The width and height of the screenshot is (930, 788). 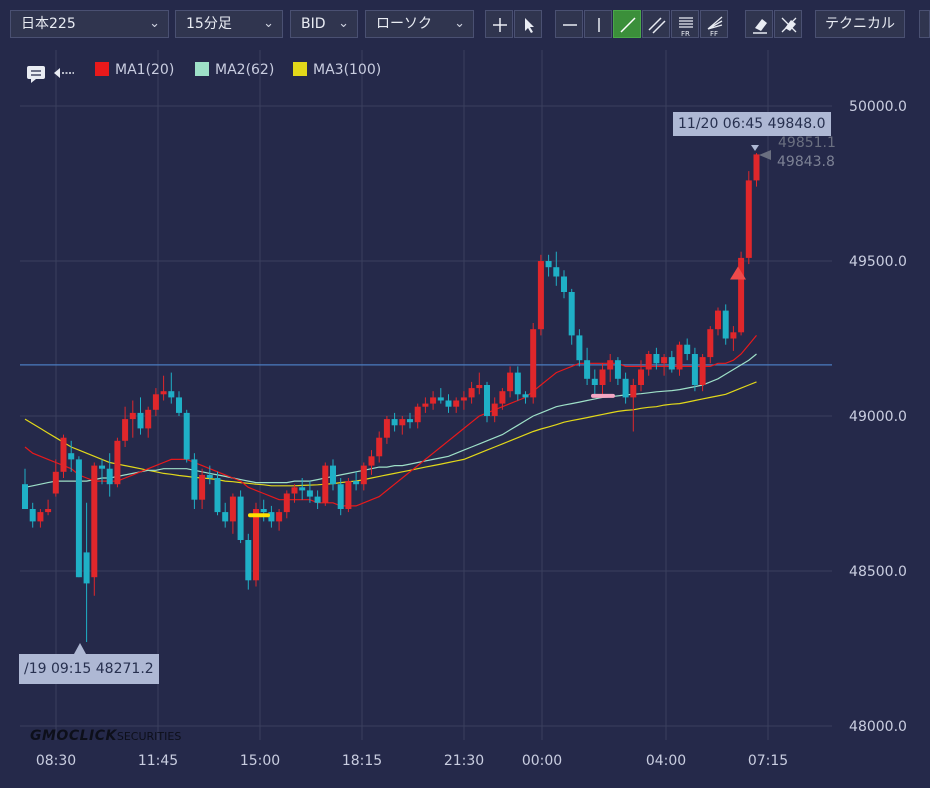 I want to click on legend-item-ma1: MA1(20), so click(x=134, y=70).